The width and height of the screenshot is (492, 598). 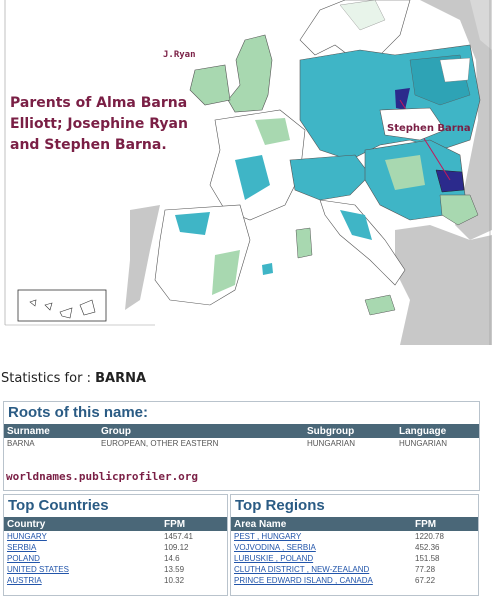 I want to click on cell-subgroup: HUNGARIAN, so click(x=331, y=443).